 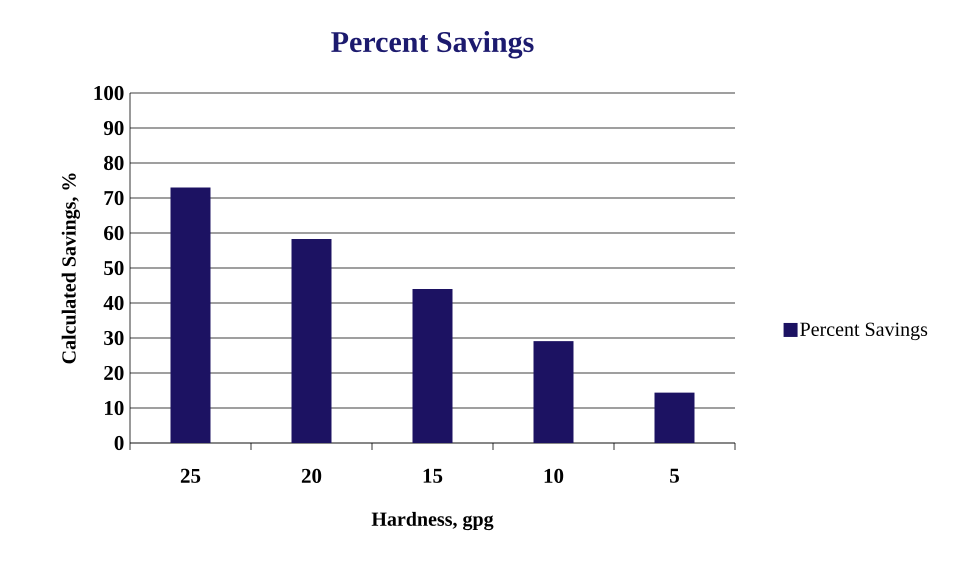 I want to click on y-tick-label: 20, so click(x=114, y=373).